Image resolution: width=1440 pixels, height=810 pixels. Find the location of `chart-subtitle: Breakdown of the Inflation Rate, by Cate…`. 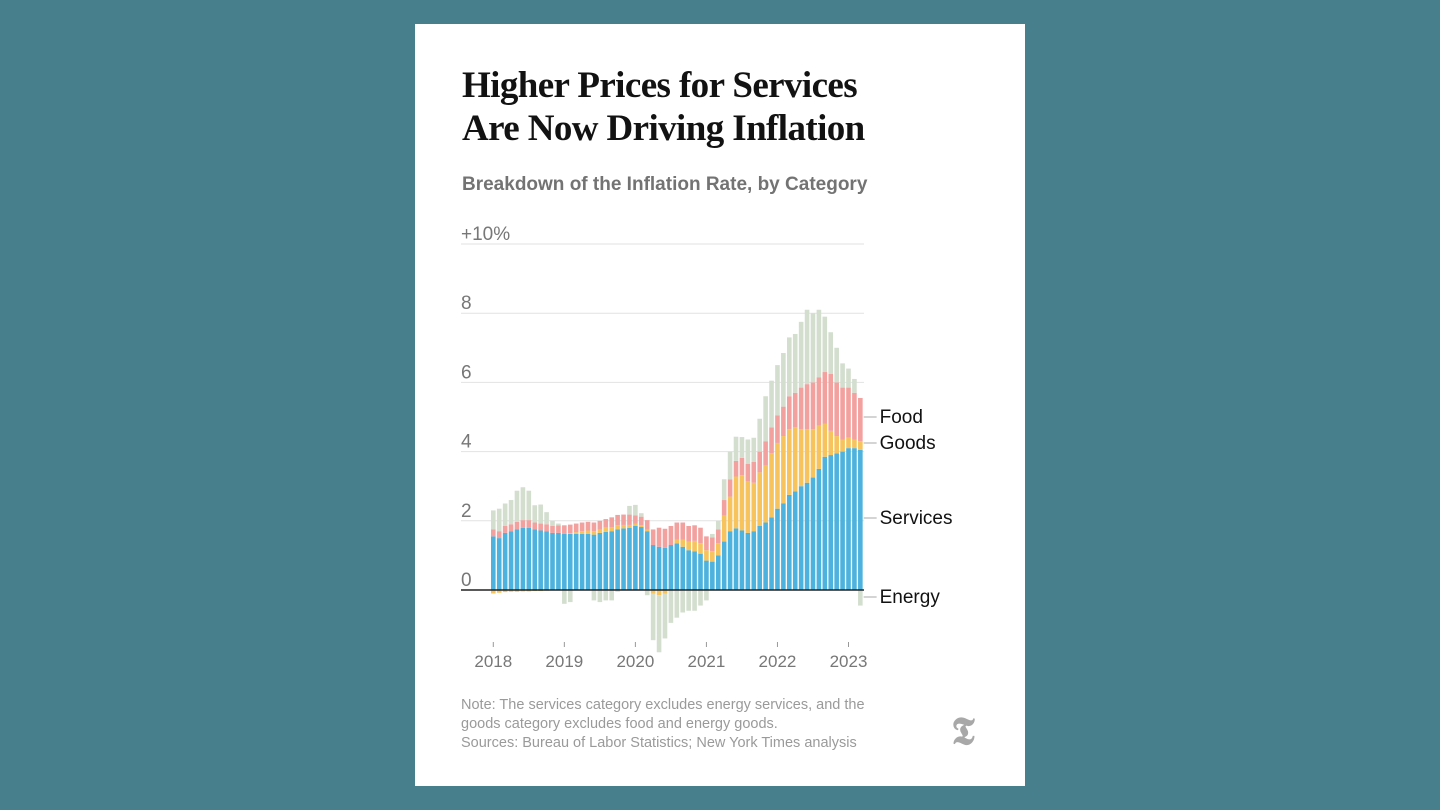

chart-subtitle: Breakdown of the Inflation Rate, by Cate… is located at coordinates (665, 184).